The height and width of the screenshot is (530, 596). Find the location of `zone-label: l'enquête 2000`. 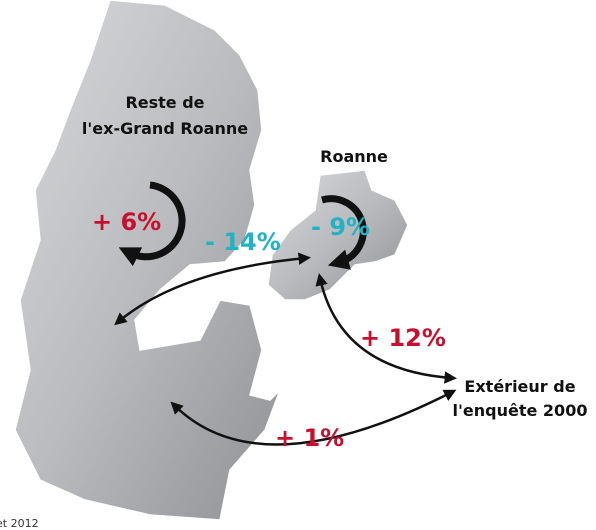

zone-label: l'enquête 2000 is located at coordinates (520, 410).